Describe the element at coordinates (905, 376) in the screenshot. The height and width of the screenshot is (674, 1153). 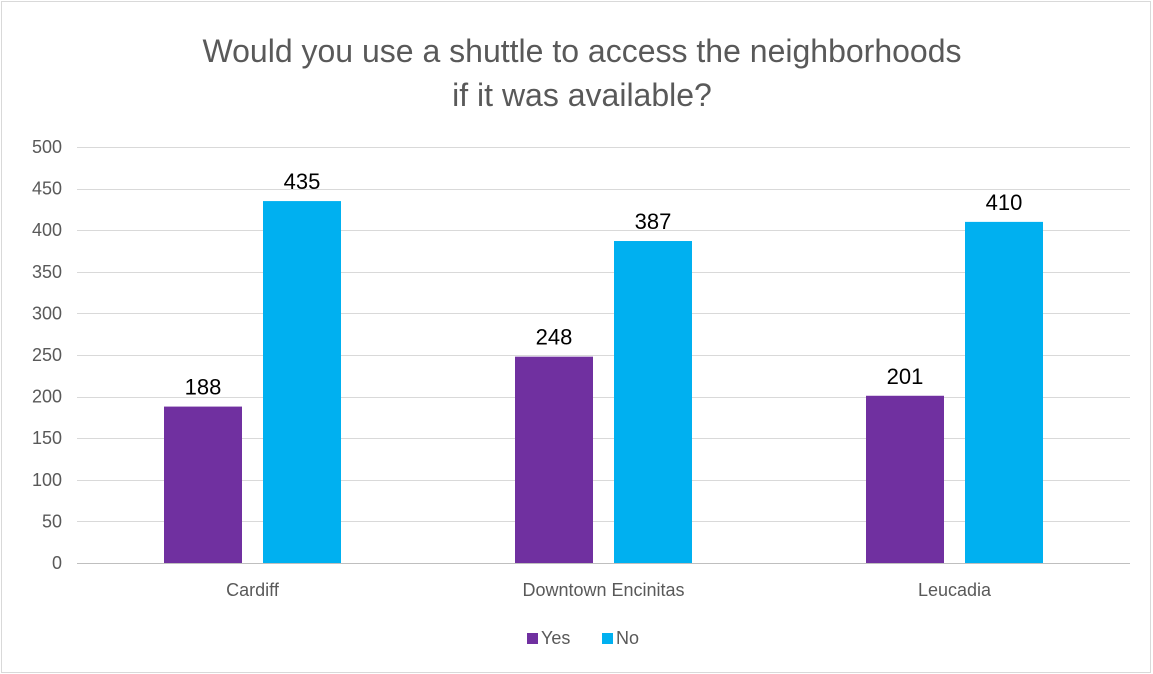
I see `data-label: 201` at that location.